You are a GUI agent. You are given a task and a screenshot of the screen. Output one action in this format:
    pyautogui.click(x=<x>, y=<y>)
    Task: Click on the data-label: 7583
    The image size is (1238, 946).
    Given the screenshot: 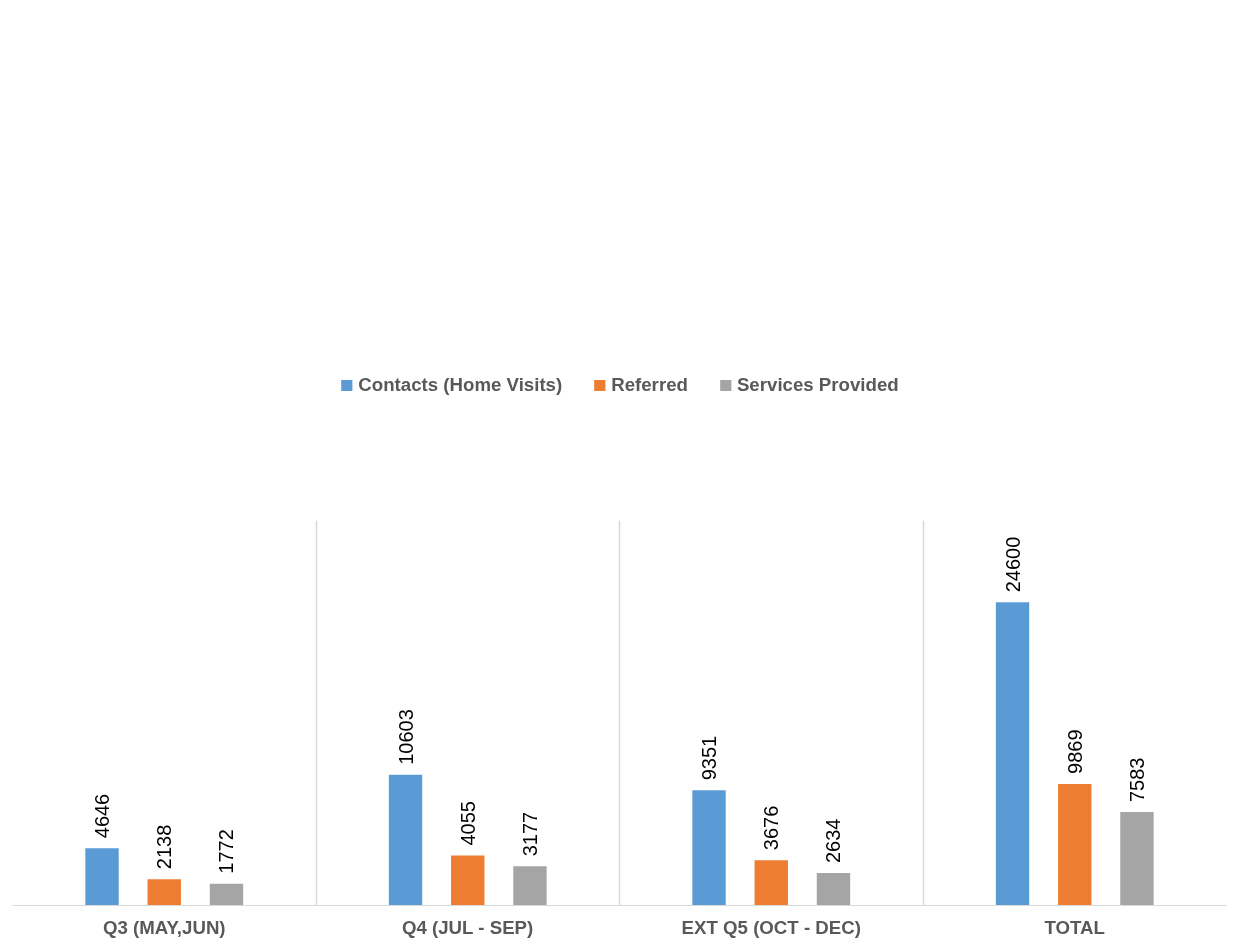 What is the action you would take?
    pyautogui.click(x=1136, y=780)
    